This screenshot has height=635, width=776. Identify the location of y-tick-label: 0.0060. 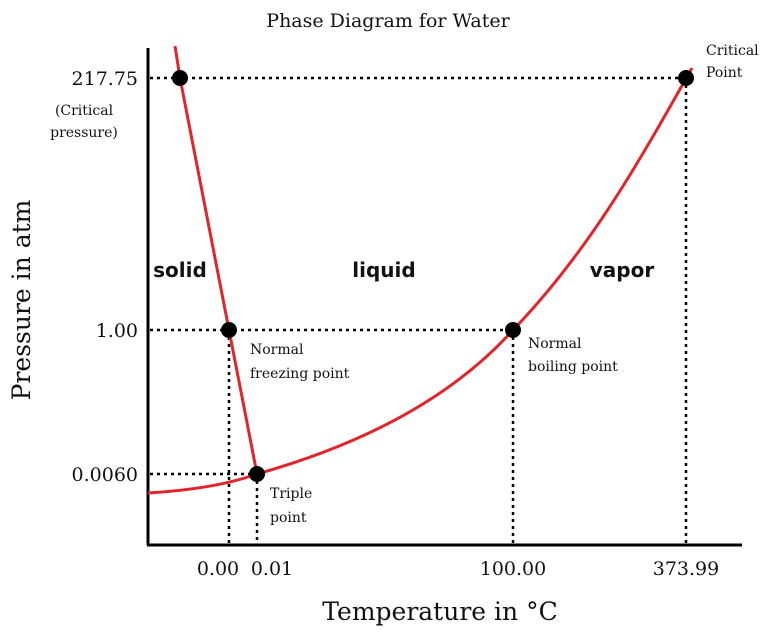
(105, 475).